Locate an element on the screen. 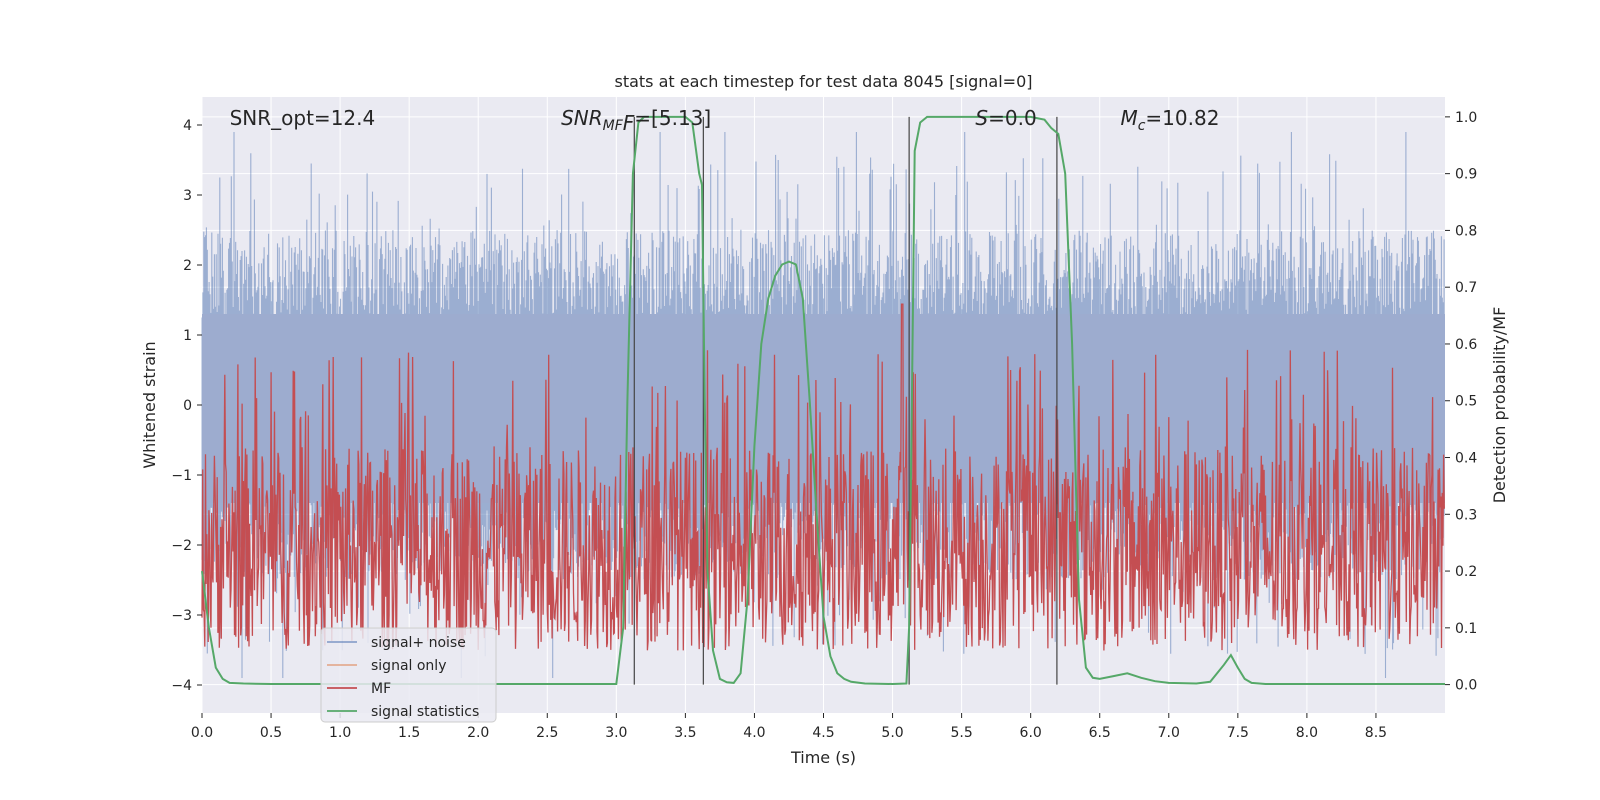 This screenshot has height=800, width=1600. annotation-italic-f: F is located at coordinates (629, 123).